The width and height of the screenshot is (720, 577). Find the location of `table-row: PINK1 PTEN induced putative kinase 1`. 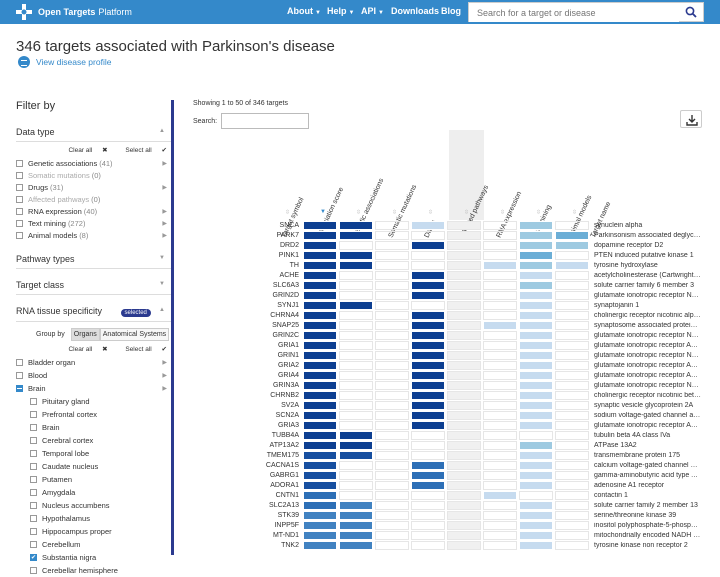

table-row: PINK1 PTEN induced putative kinase 1 is located at coordinates (447, 255).